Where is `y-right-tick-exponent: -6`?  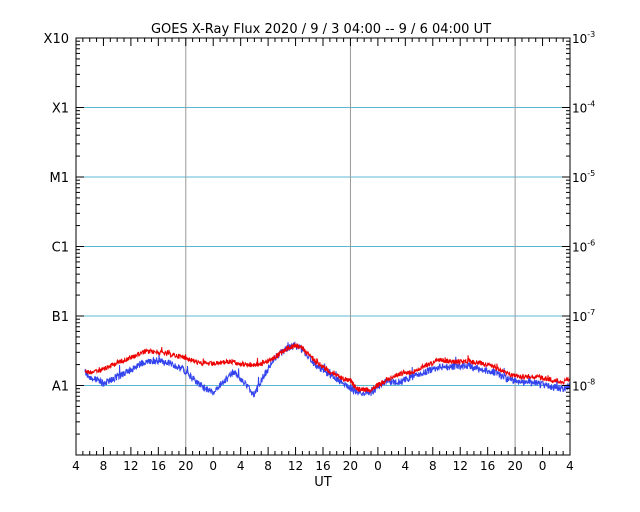
y-right-tick-exponent: -6 is located at coordinates (591, 243).